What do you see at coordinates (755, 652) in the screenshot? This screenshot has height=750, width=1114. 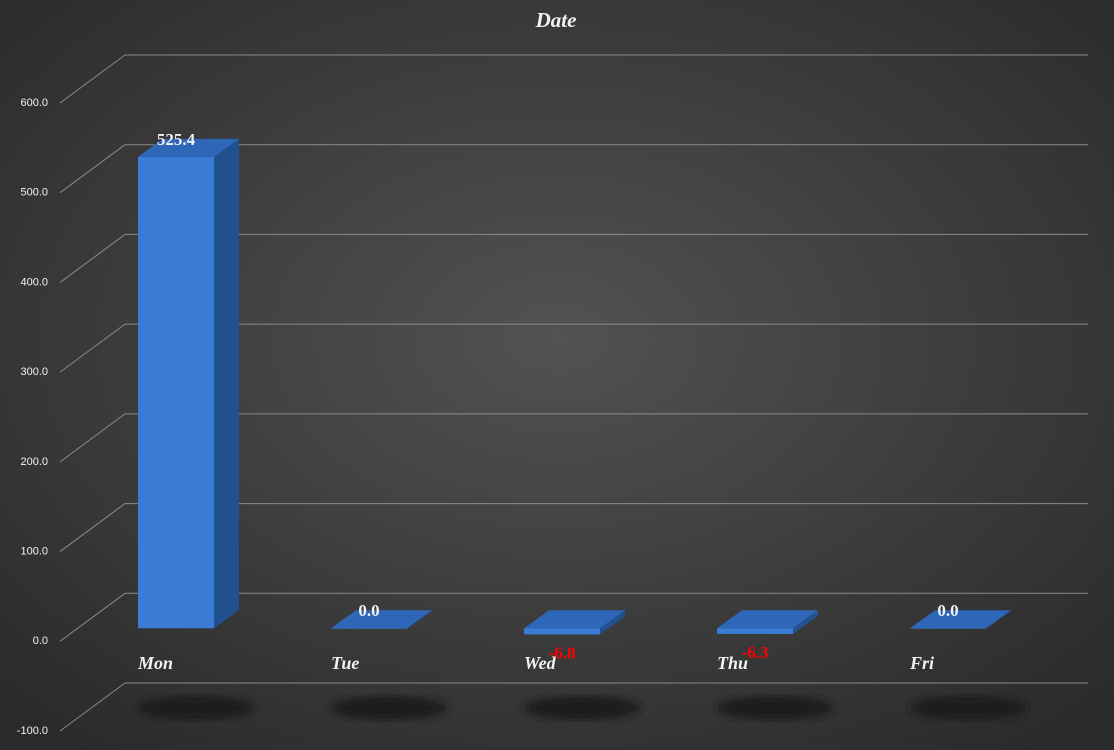 I see `value-label: -6.3` at bounding box center [755, 652].